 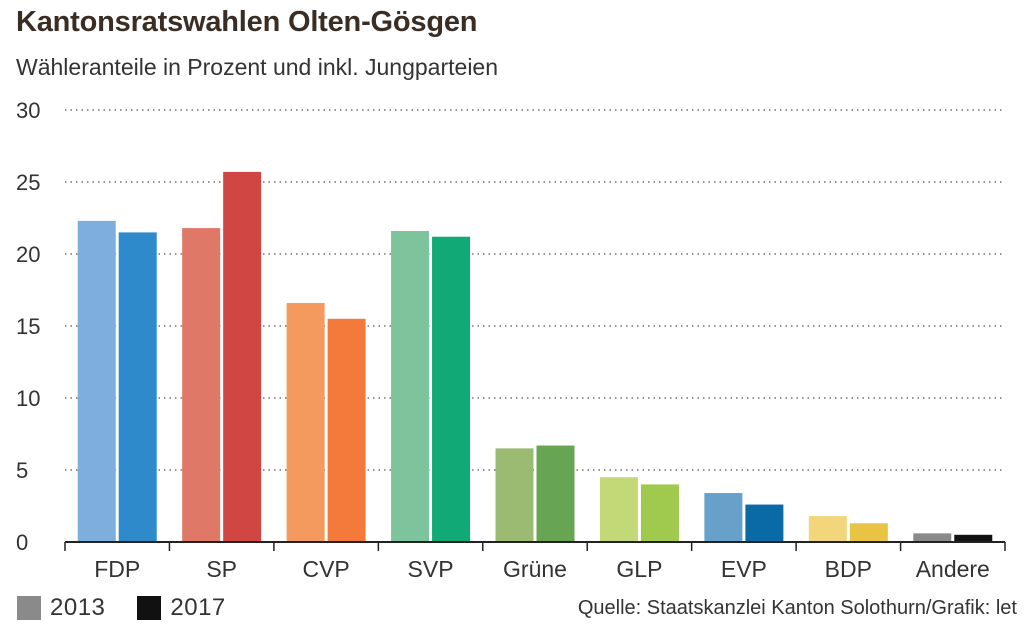 What do you see at coordinates (117, 569) in the screenshot?
I see `x-tick-label-fdp: FDP` at bounding box center [117, 569].